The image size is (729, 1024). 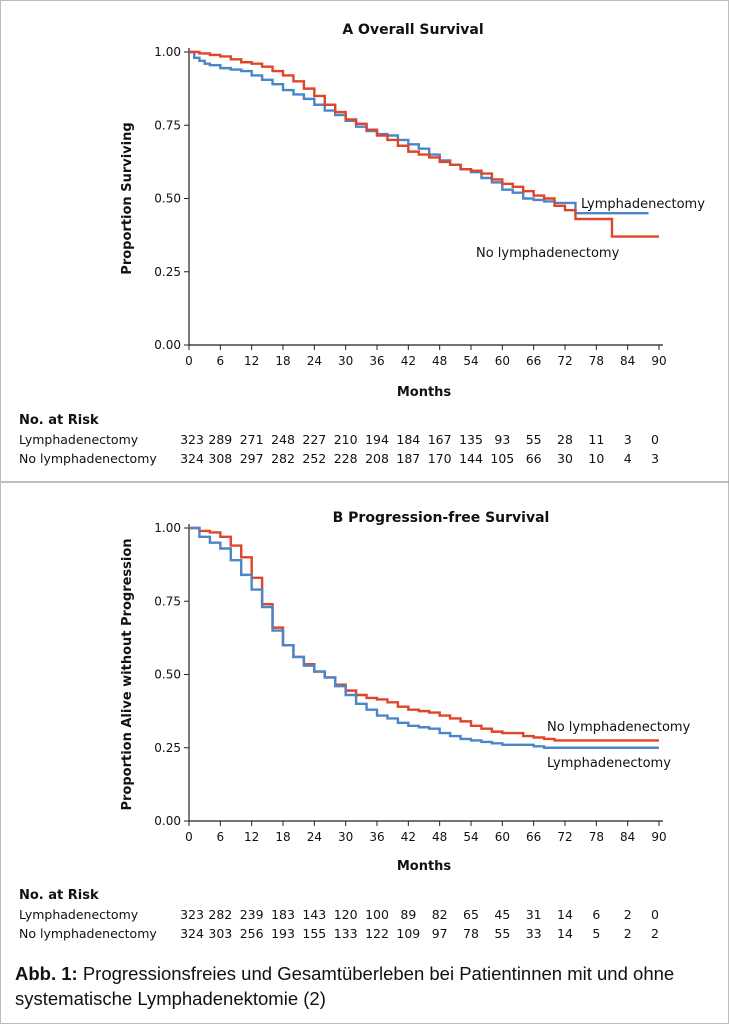 What do you see at coordinates (346, 914) in the screenshot?
I see `panel-b-risk-cell: 120` at bounding box center [346, 914].